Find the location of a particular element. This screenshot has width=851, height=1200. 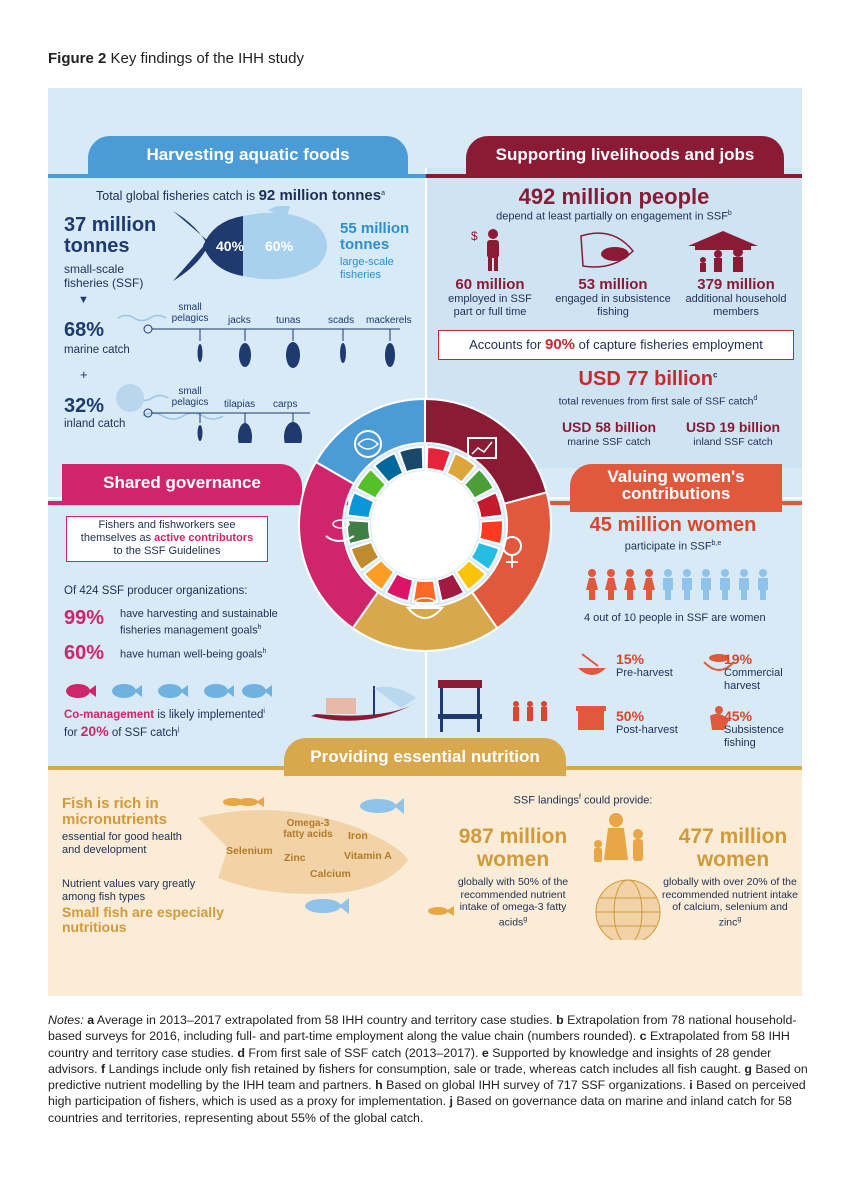

species-inland-1: tilapias is located at coordinates (240, 404).